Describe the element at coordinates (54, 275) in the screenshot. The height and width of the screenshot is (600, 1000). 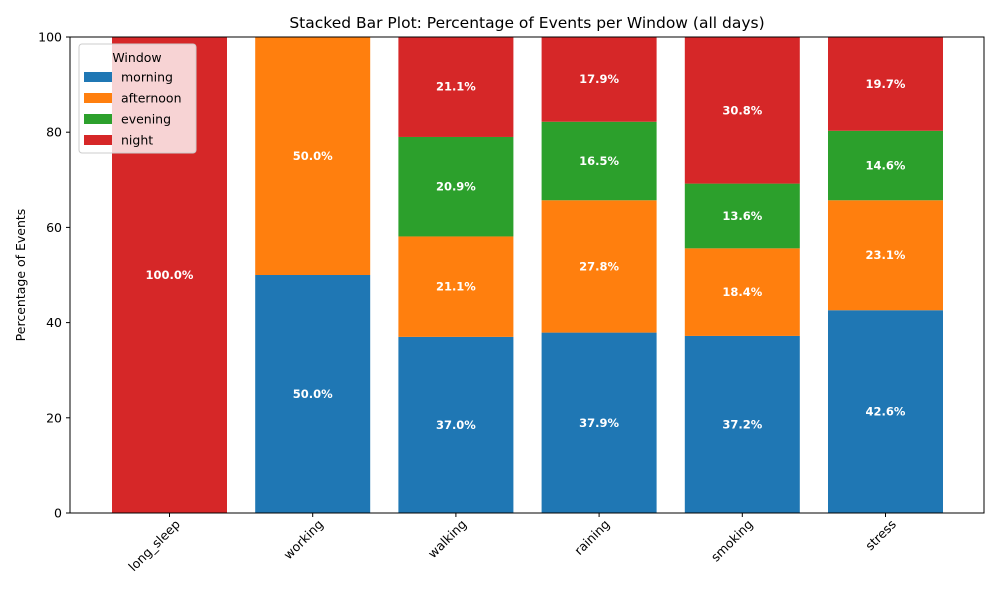
I see `y-axis: 0 20 40 60 80 100` at that location.